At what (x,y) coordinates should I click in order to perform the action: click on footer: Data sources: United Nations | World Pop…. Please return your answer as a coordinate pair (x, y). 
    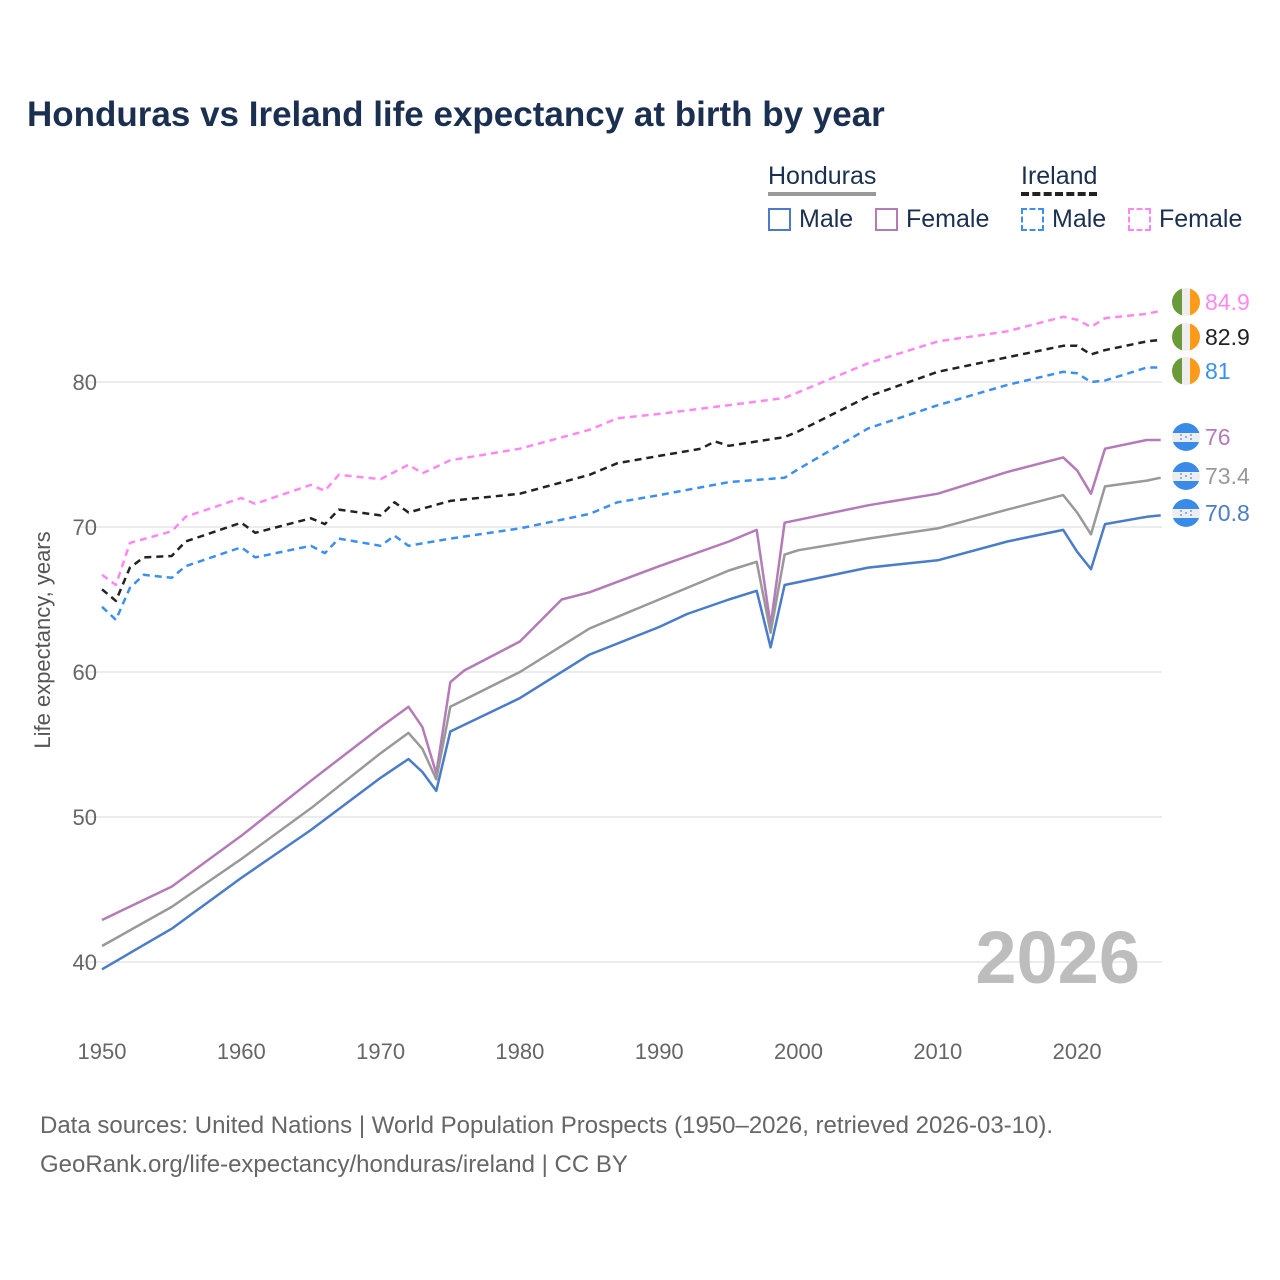
    Looking at the image, I should click on (546, 1145).